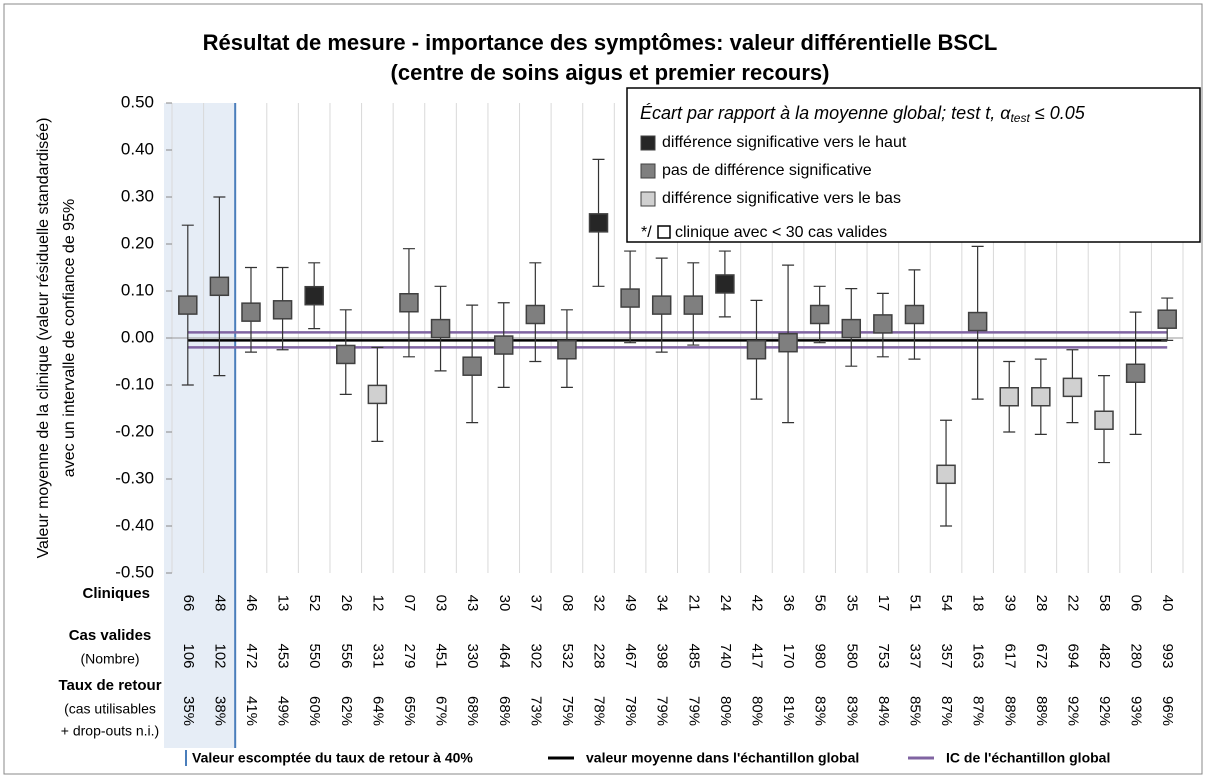 This screenshot has height=778, width=1206. What do you see at coordinates (946, 655) in the screenshot?
I see `cases-label: 357` at bounding box center [946, 655].